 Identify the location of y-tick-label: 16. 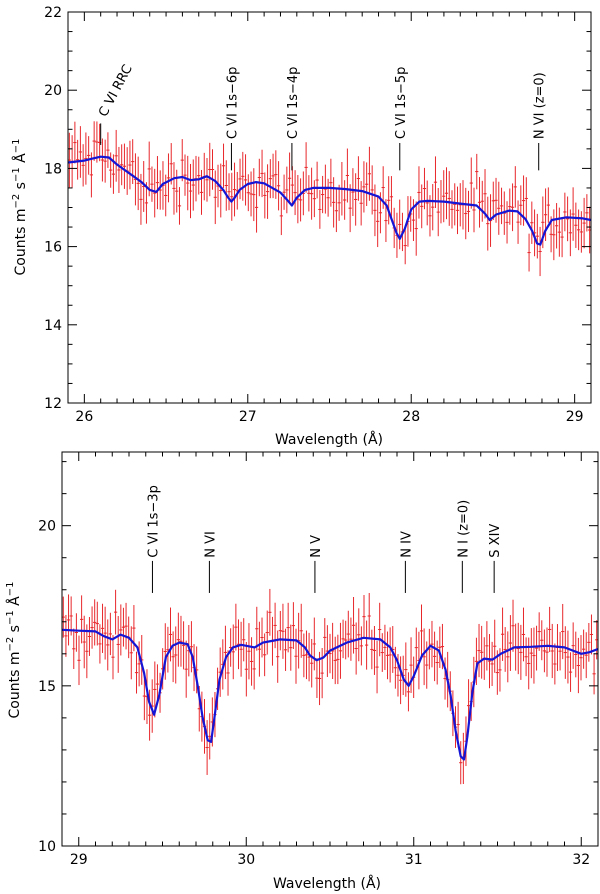
(53, 248).